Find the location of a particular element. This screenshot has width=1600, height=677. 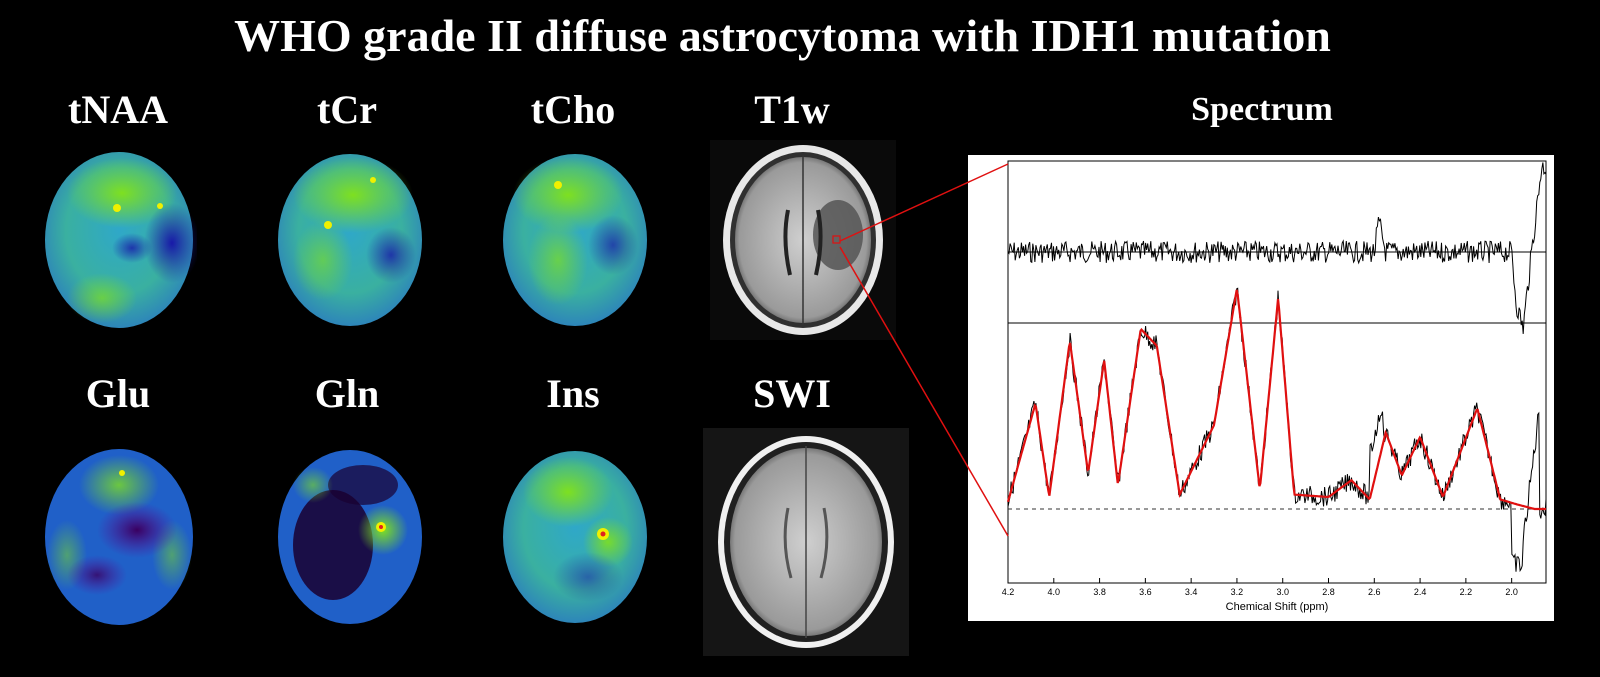

residual-frame is located at coordinates (1277, 242).